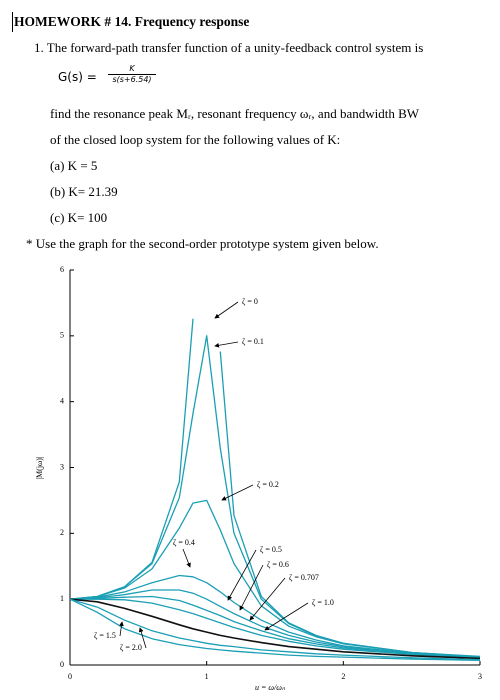  Describe the element at coordinates (304, 577) in the screenshot. I see `curve-label: ζ = 0.707` at that location.